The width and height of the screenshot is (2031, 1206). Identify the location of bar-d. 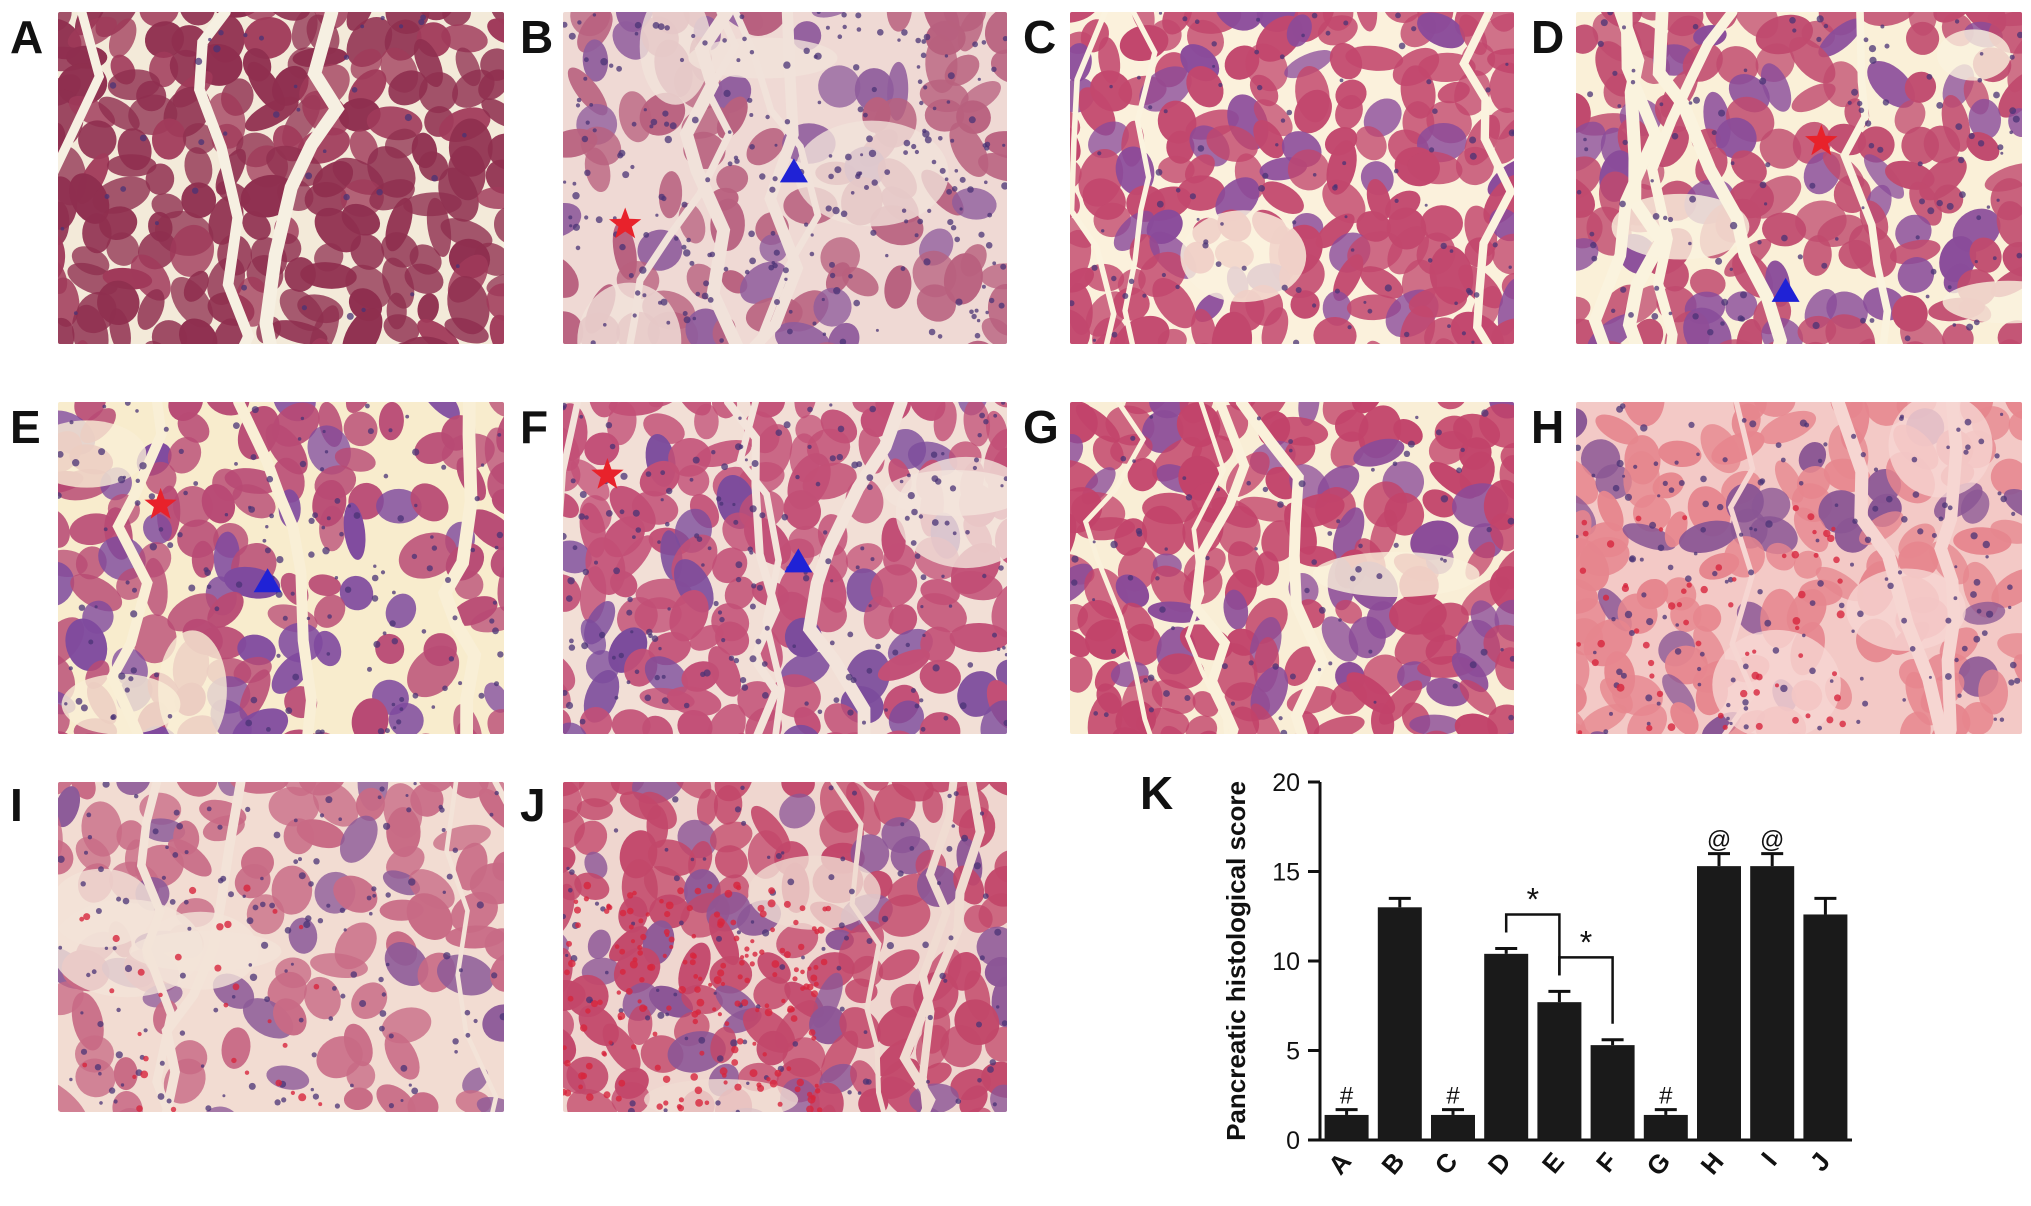
(1506, 1046).